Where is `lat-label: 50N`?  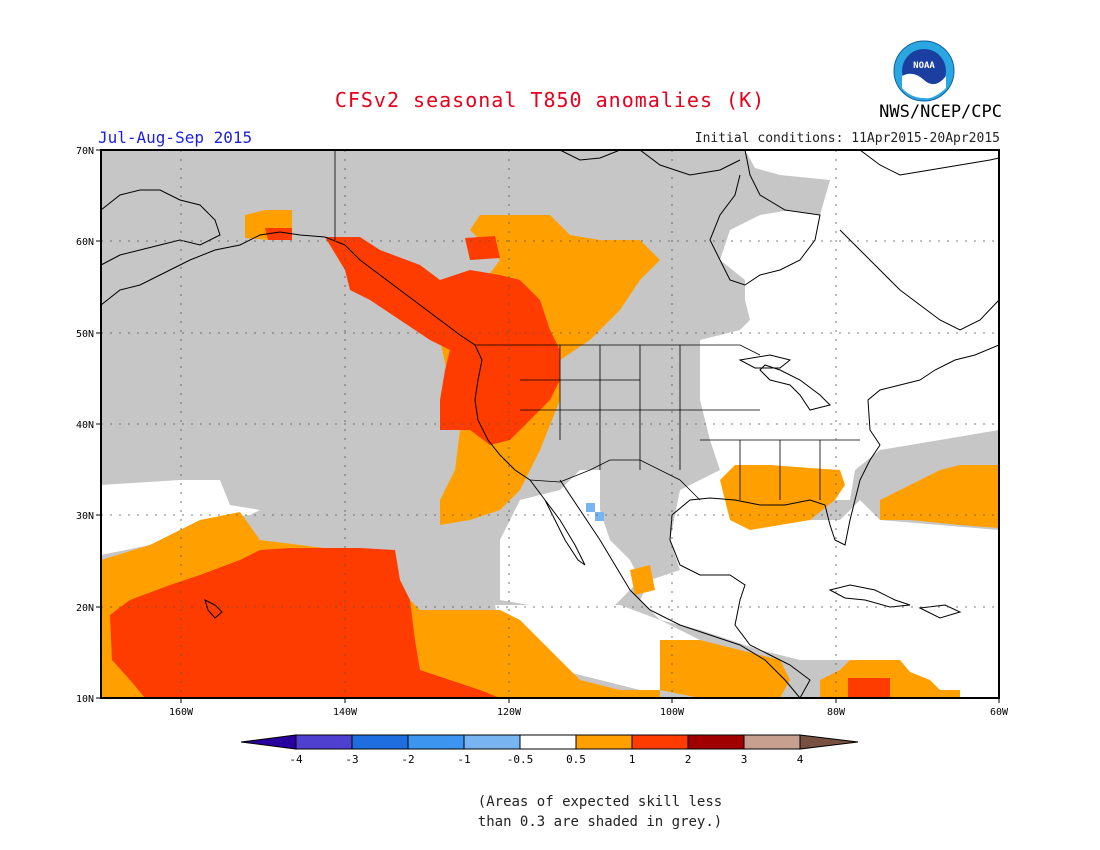
lat-label: 50N is located at coordinates (85, 334).